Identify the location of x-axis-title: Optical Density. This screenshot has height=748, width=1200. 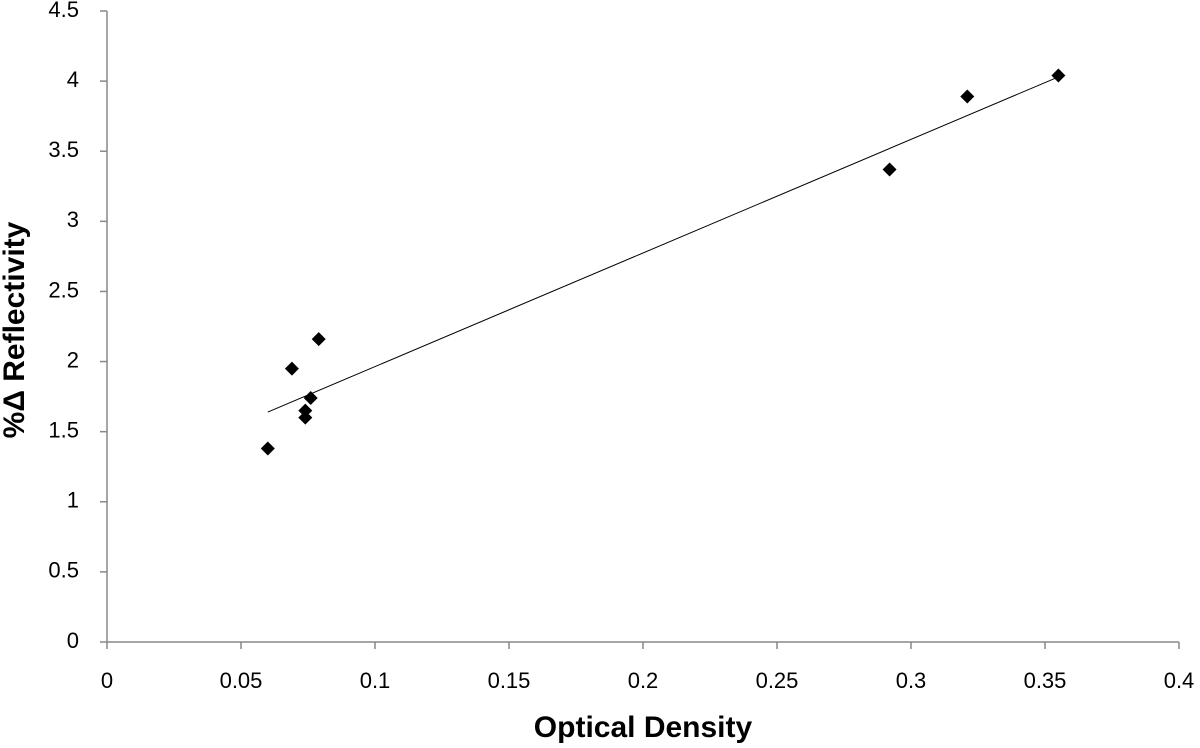
(643, 727).